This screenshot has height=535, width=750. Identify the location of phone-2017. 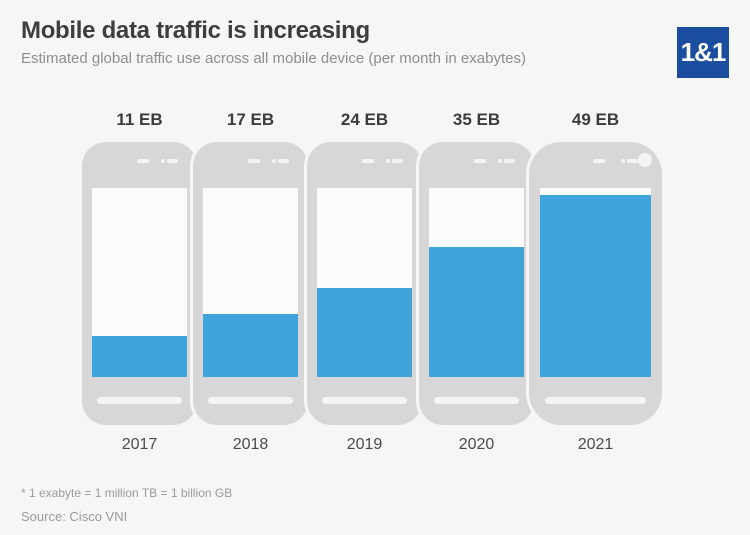
(139, 283).